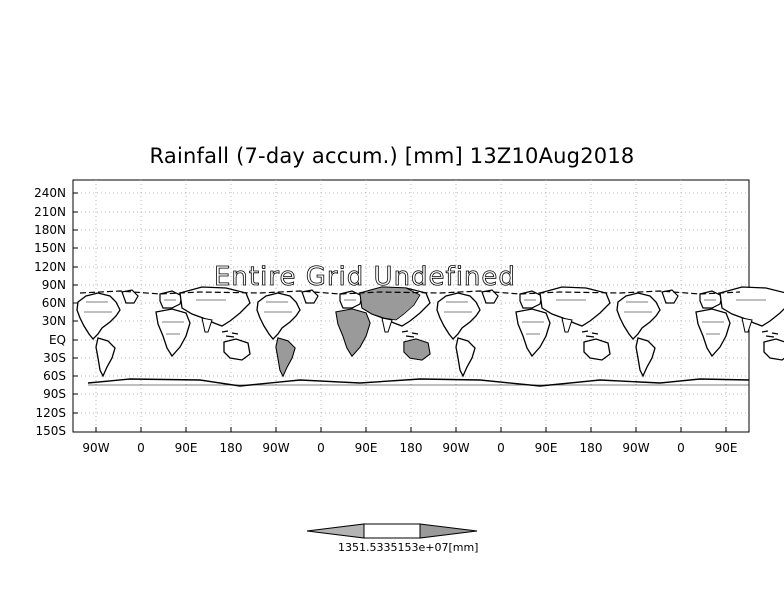  I want to click on y-tick-label: 120N, so click(50, 267).